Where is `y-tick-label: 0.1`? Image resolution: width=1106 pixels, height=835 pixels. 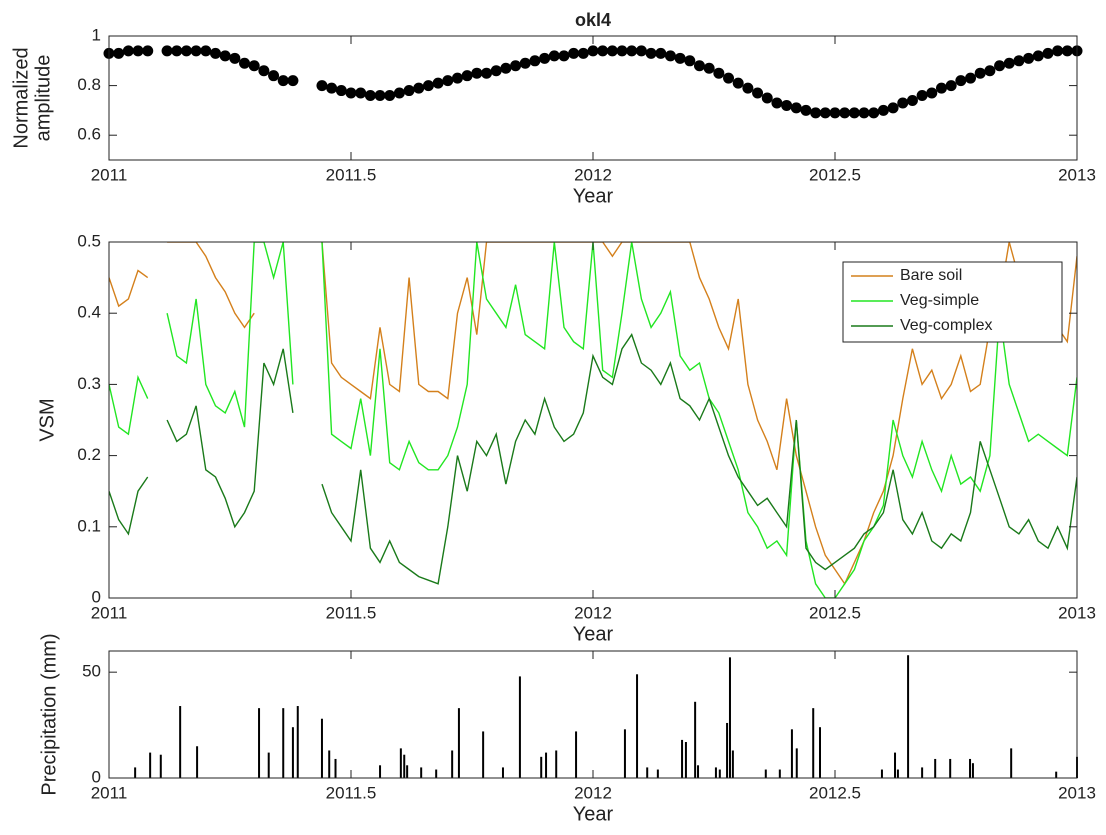
y-tick-label: 0.1 is located at coordinates (89, 525).